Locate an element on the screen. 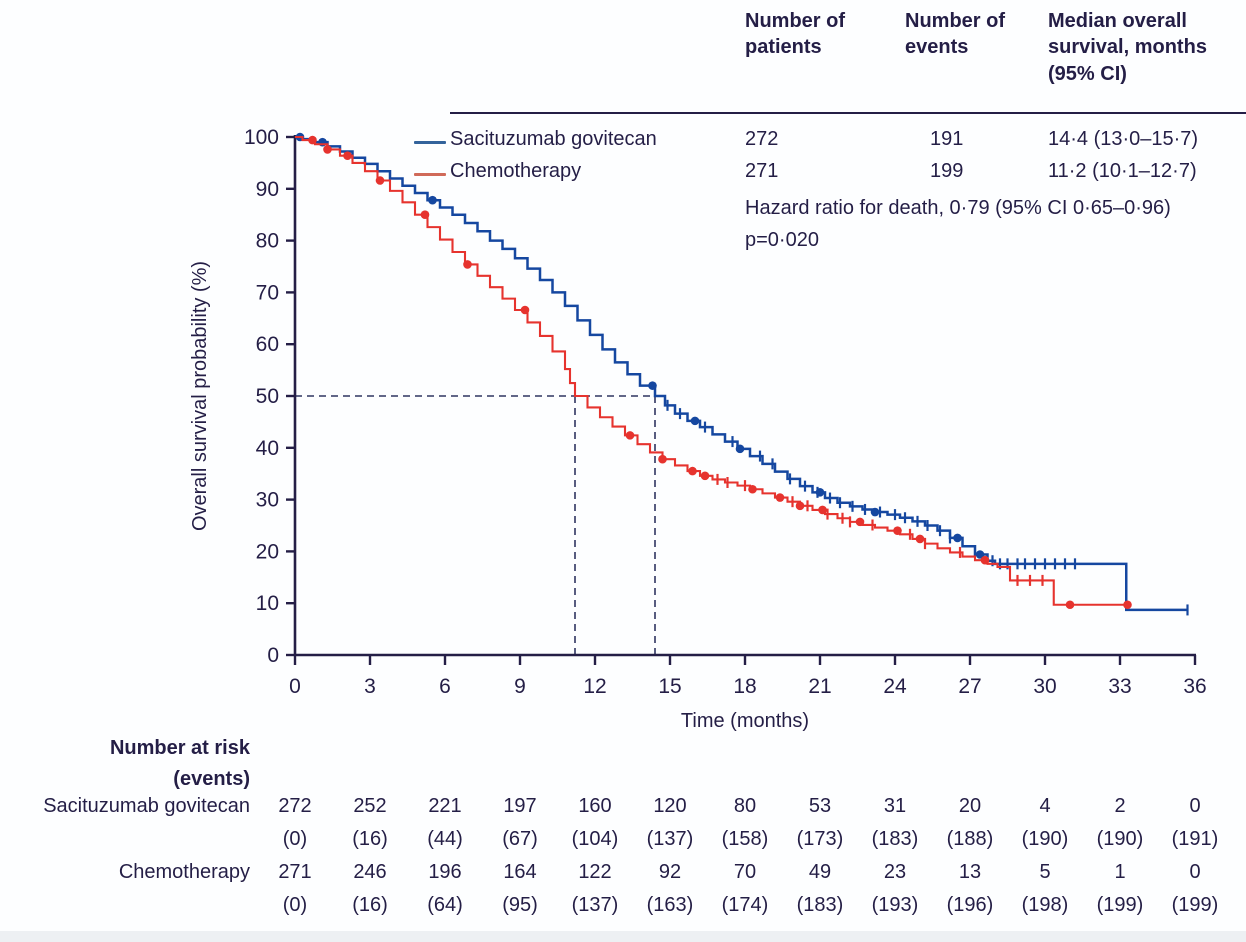 This screenshot has width=1246, height=942. chemotherapy-n-patients: 271 is located at coordinates (762, 171).